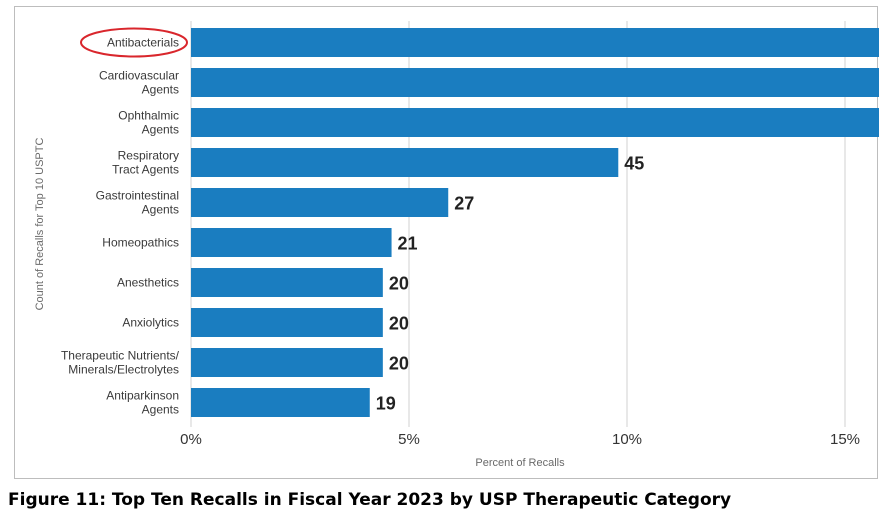  I want to click on x-tick-label: 0%, so click(191, 439).